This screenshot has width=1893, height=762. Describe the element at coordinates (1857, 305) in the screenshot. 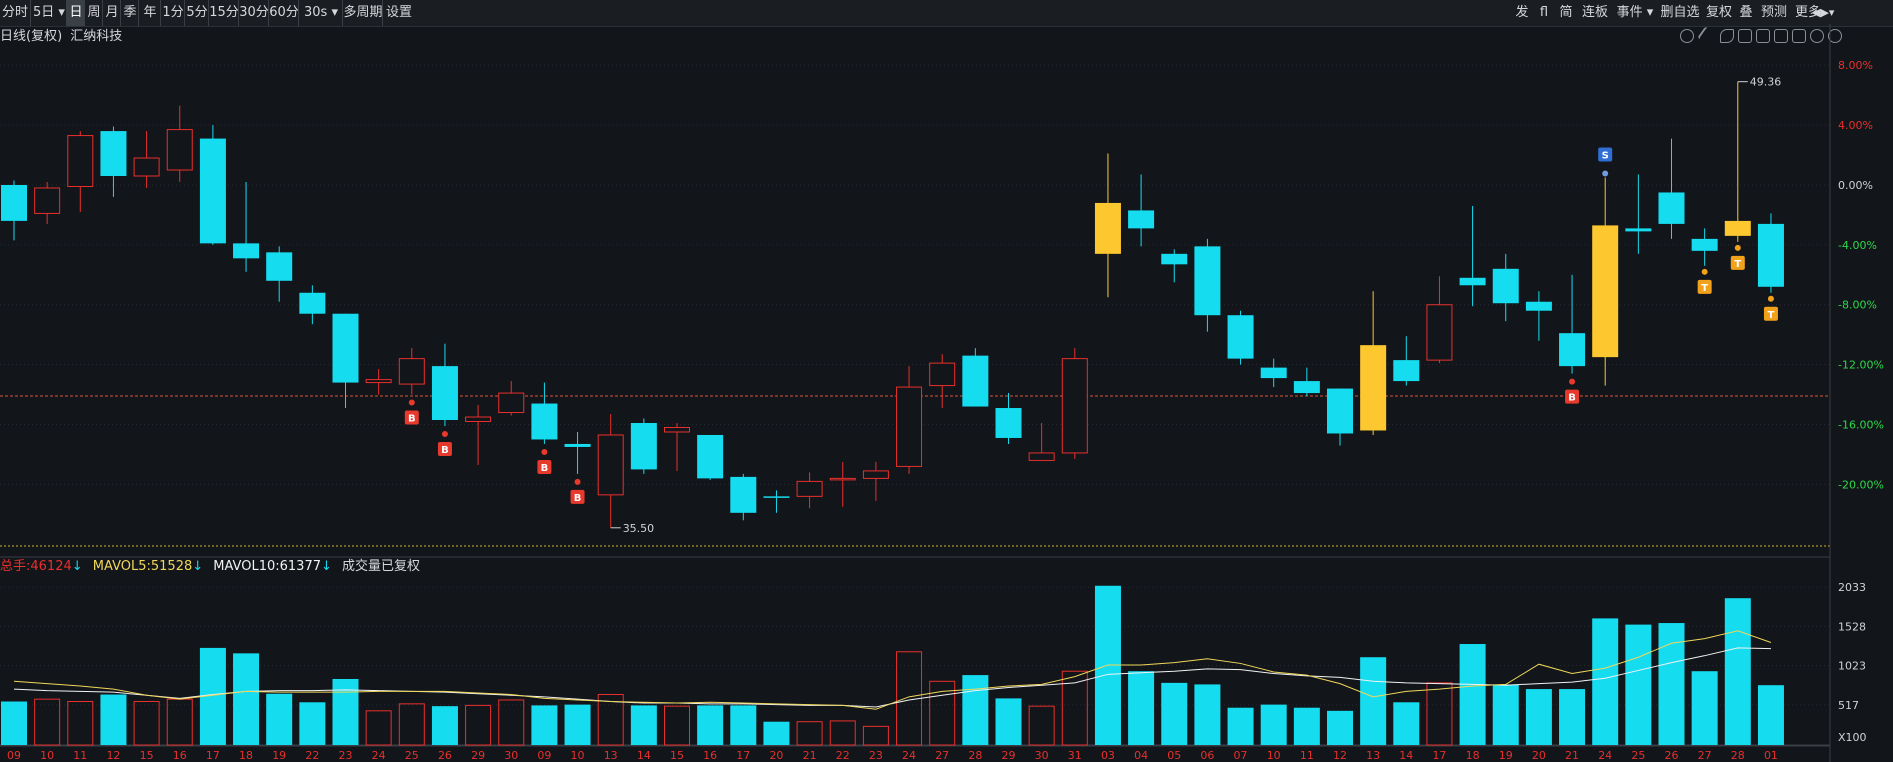

I see `price-tick-label: -8.00%` at that location.